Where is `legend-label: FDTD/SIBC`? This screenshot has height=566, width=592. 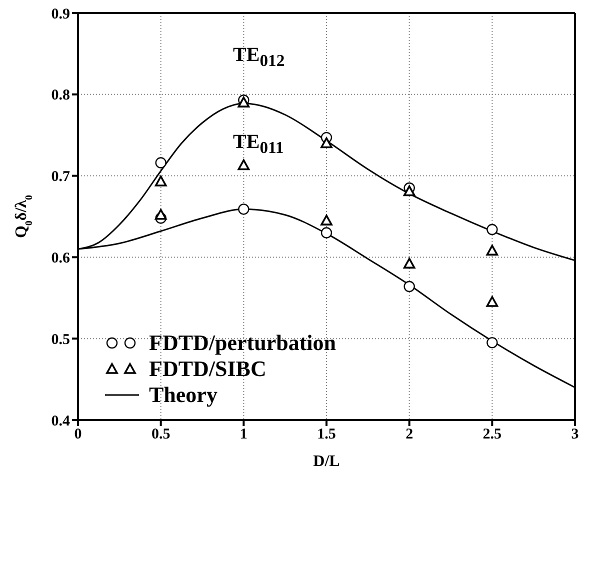
legend-label: FDTD/SIBC is located at coordinates (207, 369).